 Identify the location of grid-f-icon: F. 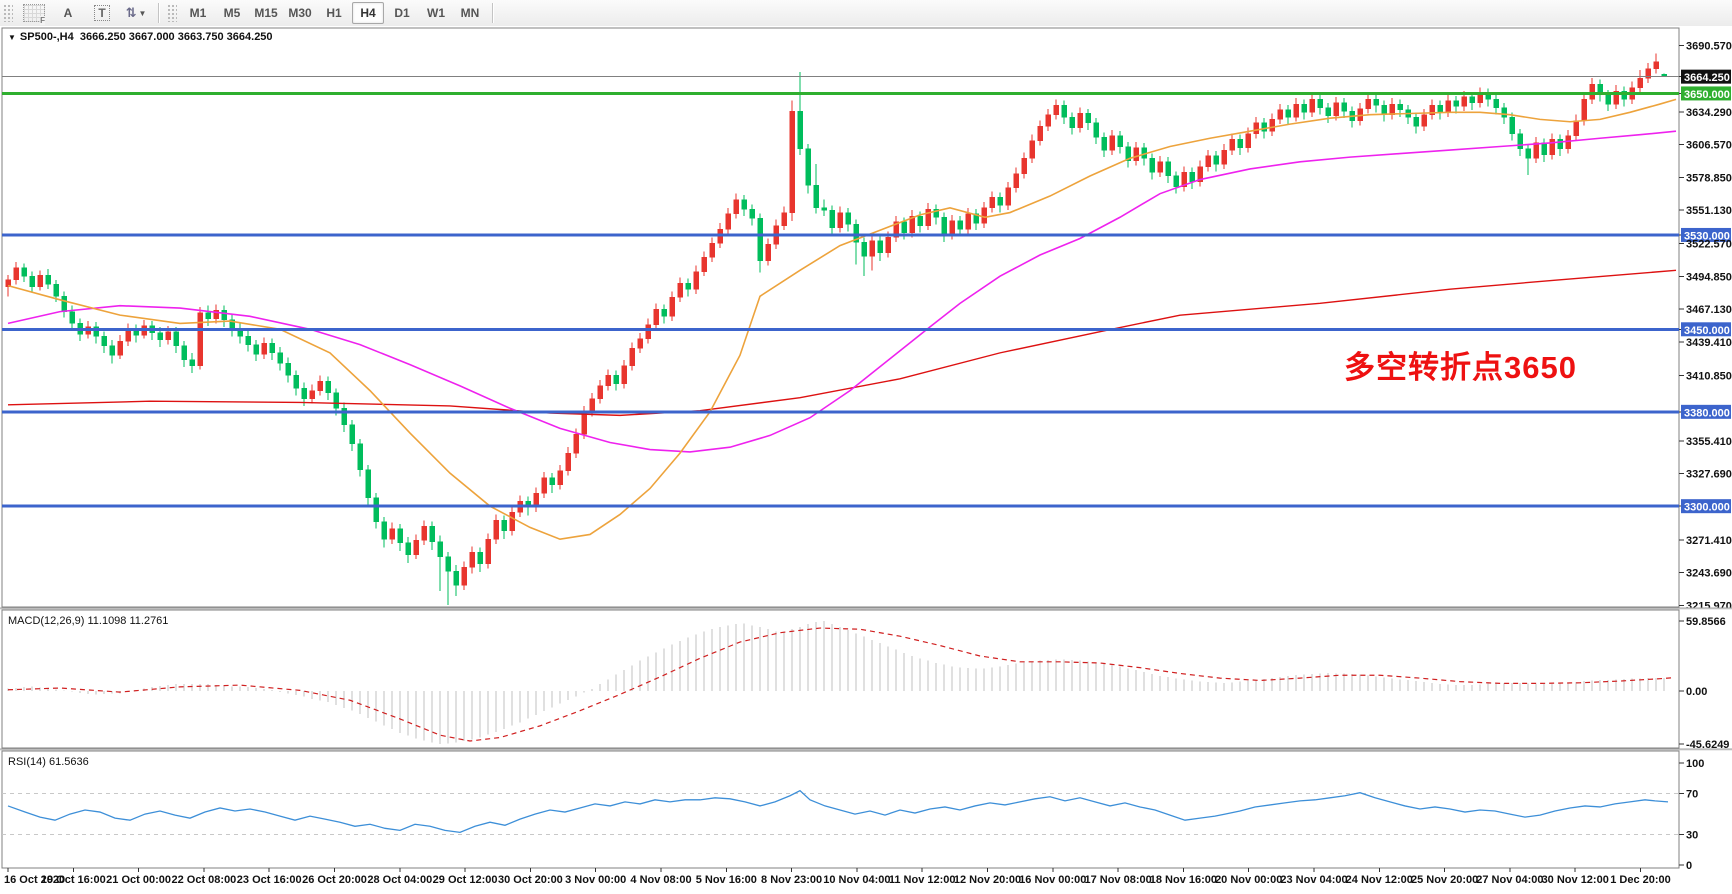
(34, 13).